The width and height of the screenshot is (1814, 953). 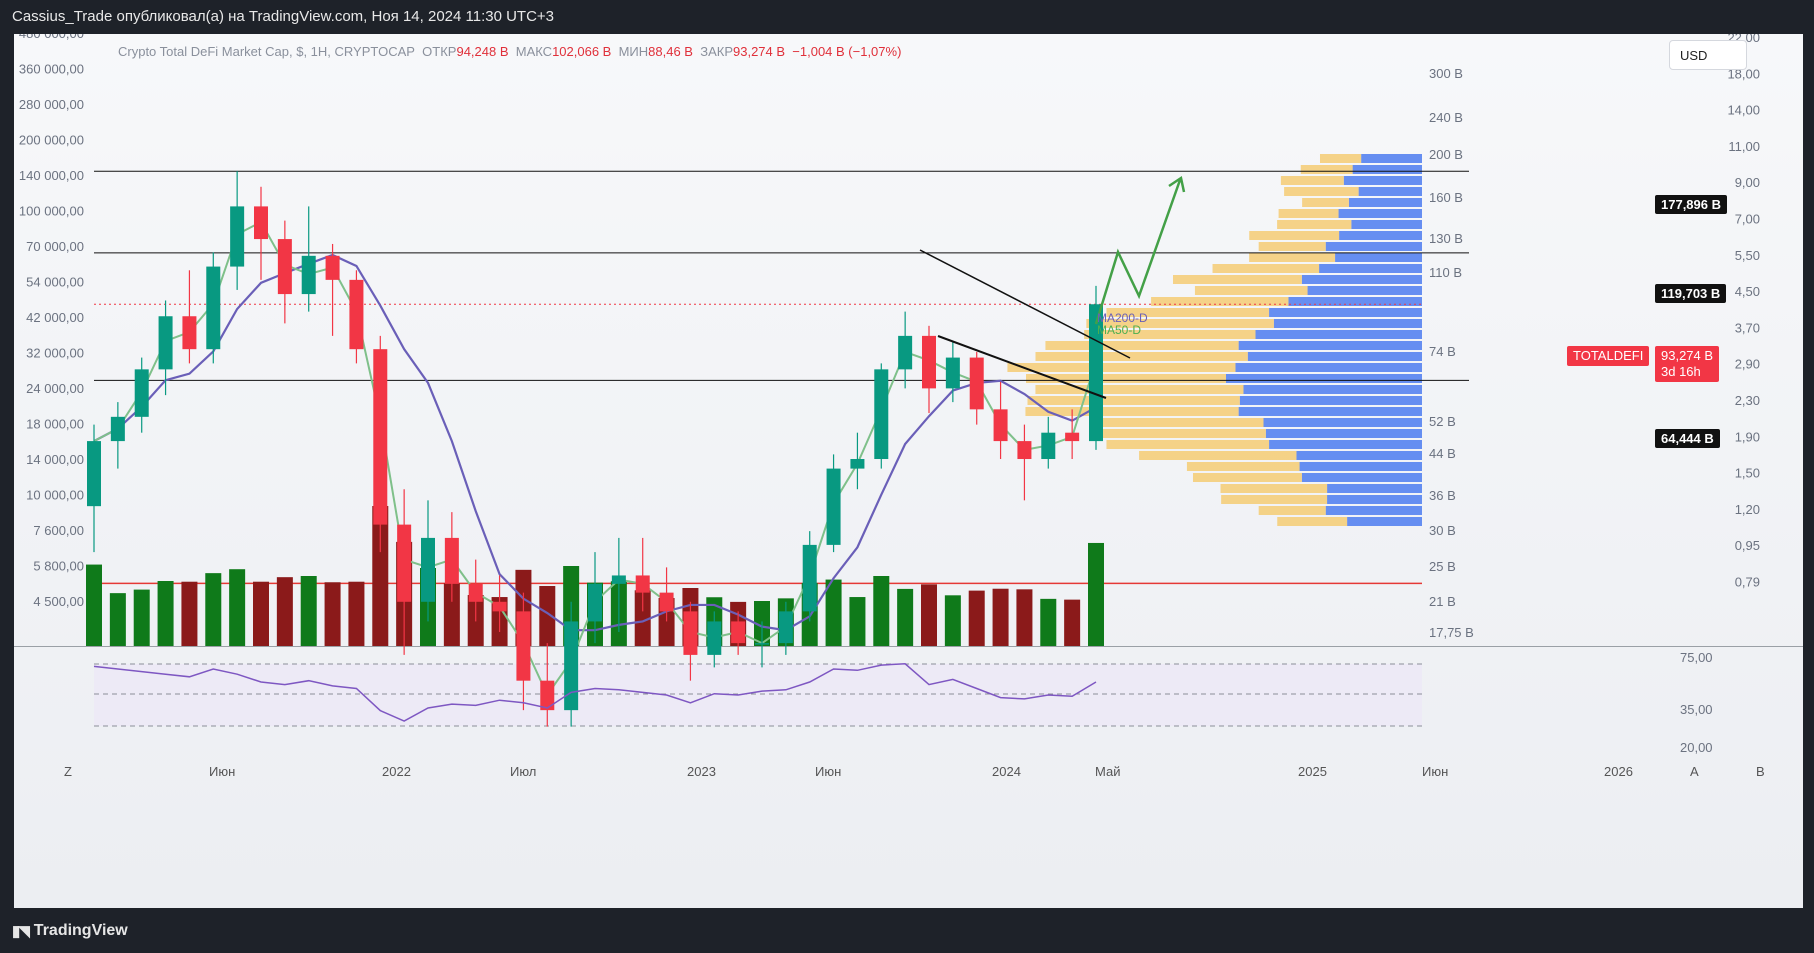 What do you see at coordinates (1446, 238) in the screenshot?
I see `price-axis-label: 130 B` at bounding box center [1446, 238].